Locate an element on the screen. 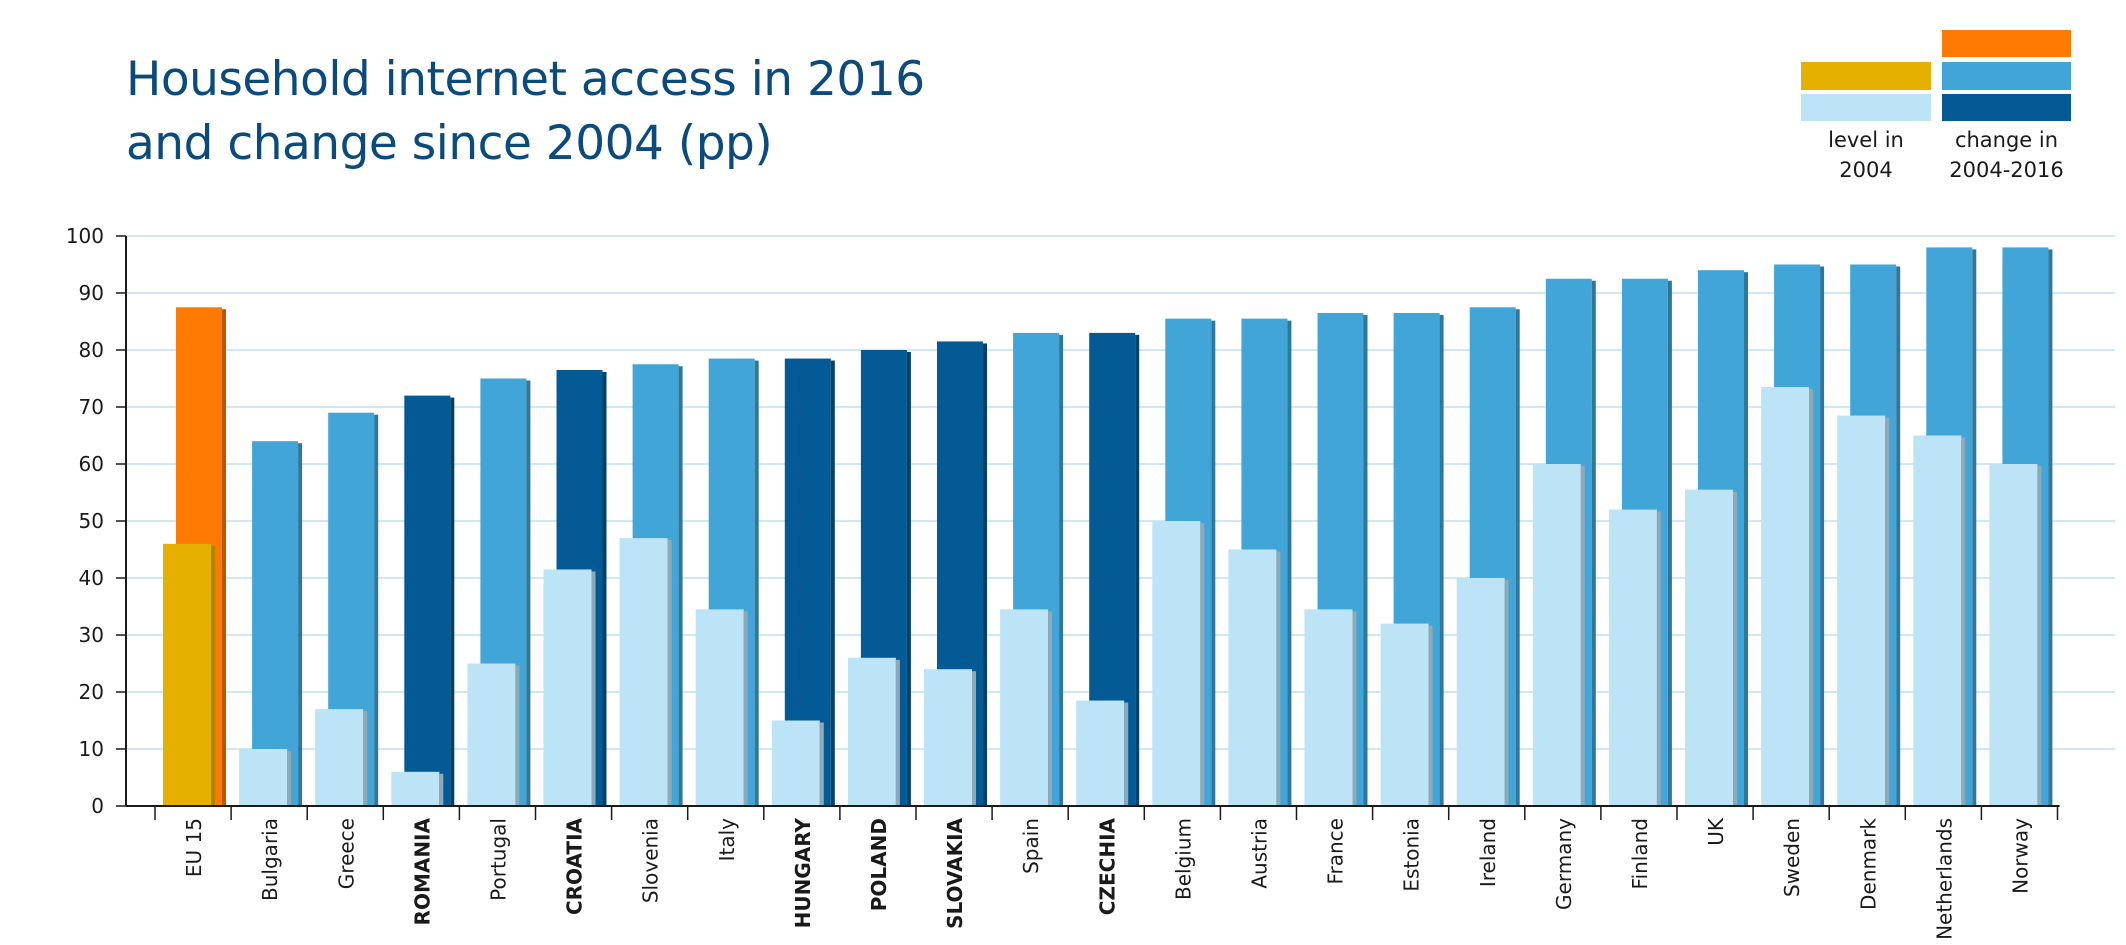  y-tick-label: 10 is located at coordinates (91, 749).